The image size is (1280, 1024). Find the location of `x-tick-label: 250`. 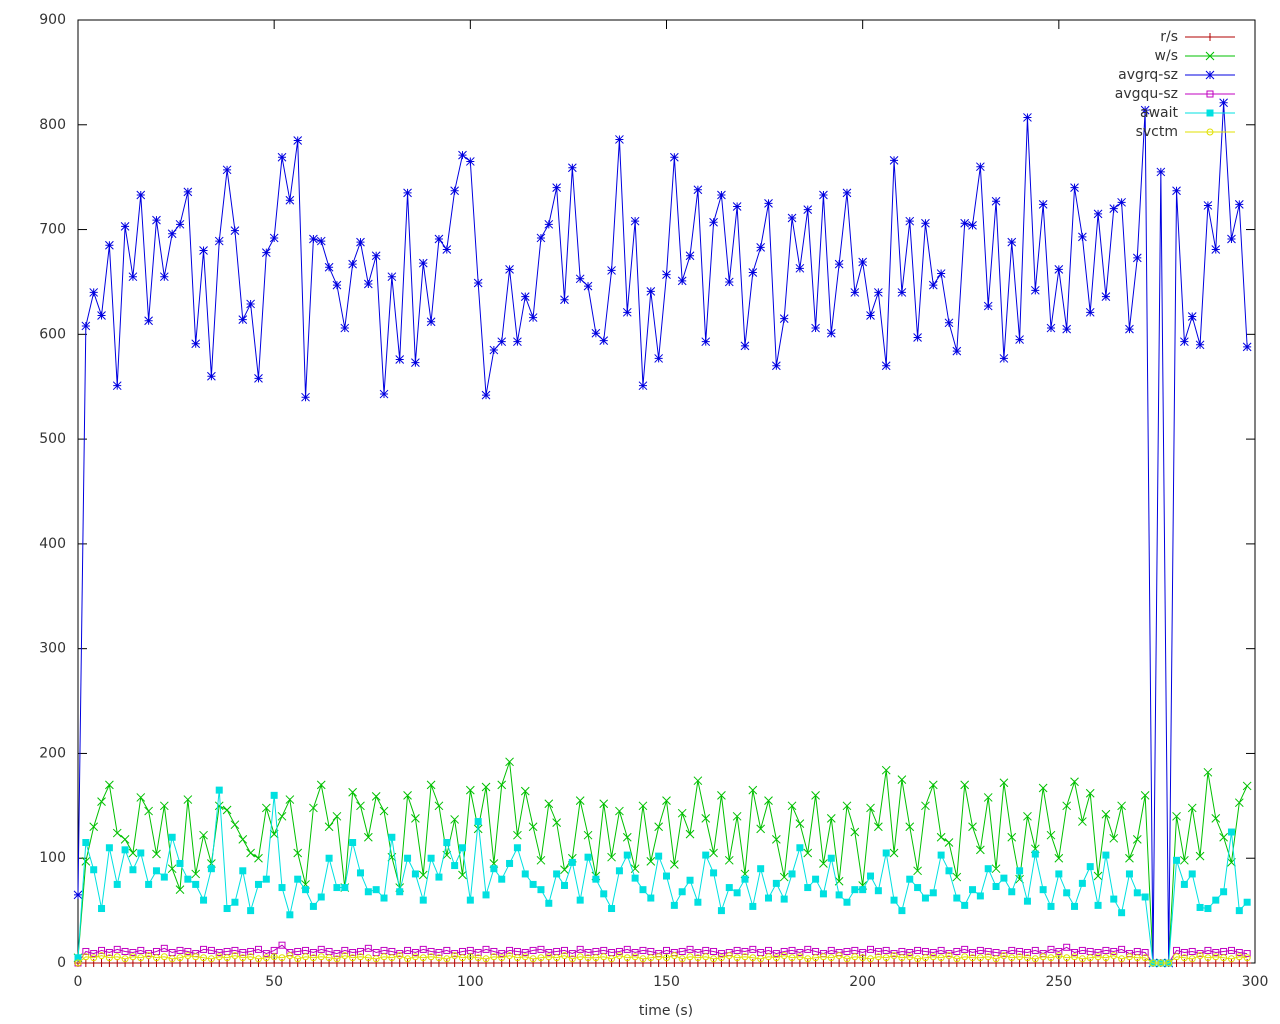

x-tick-label: 250 is located at coordinates (1058, 982).